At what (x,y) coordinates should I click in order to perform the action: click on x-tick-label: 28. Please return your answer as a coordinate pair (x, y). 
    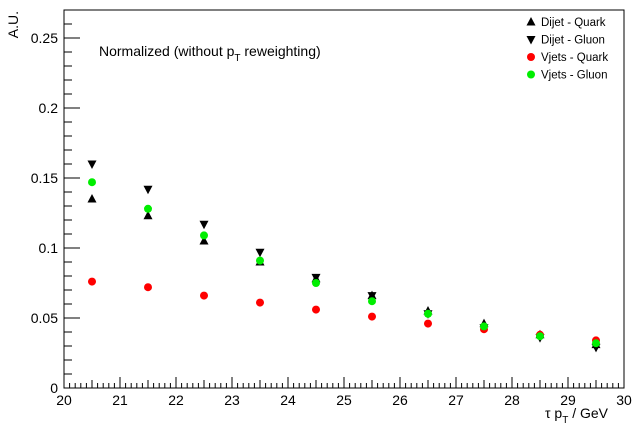
    Looking at the image, I should click on (512, 400).